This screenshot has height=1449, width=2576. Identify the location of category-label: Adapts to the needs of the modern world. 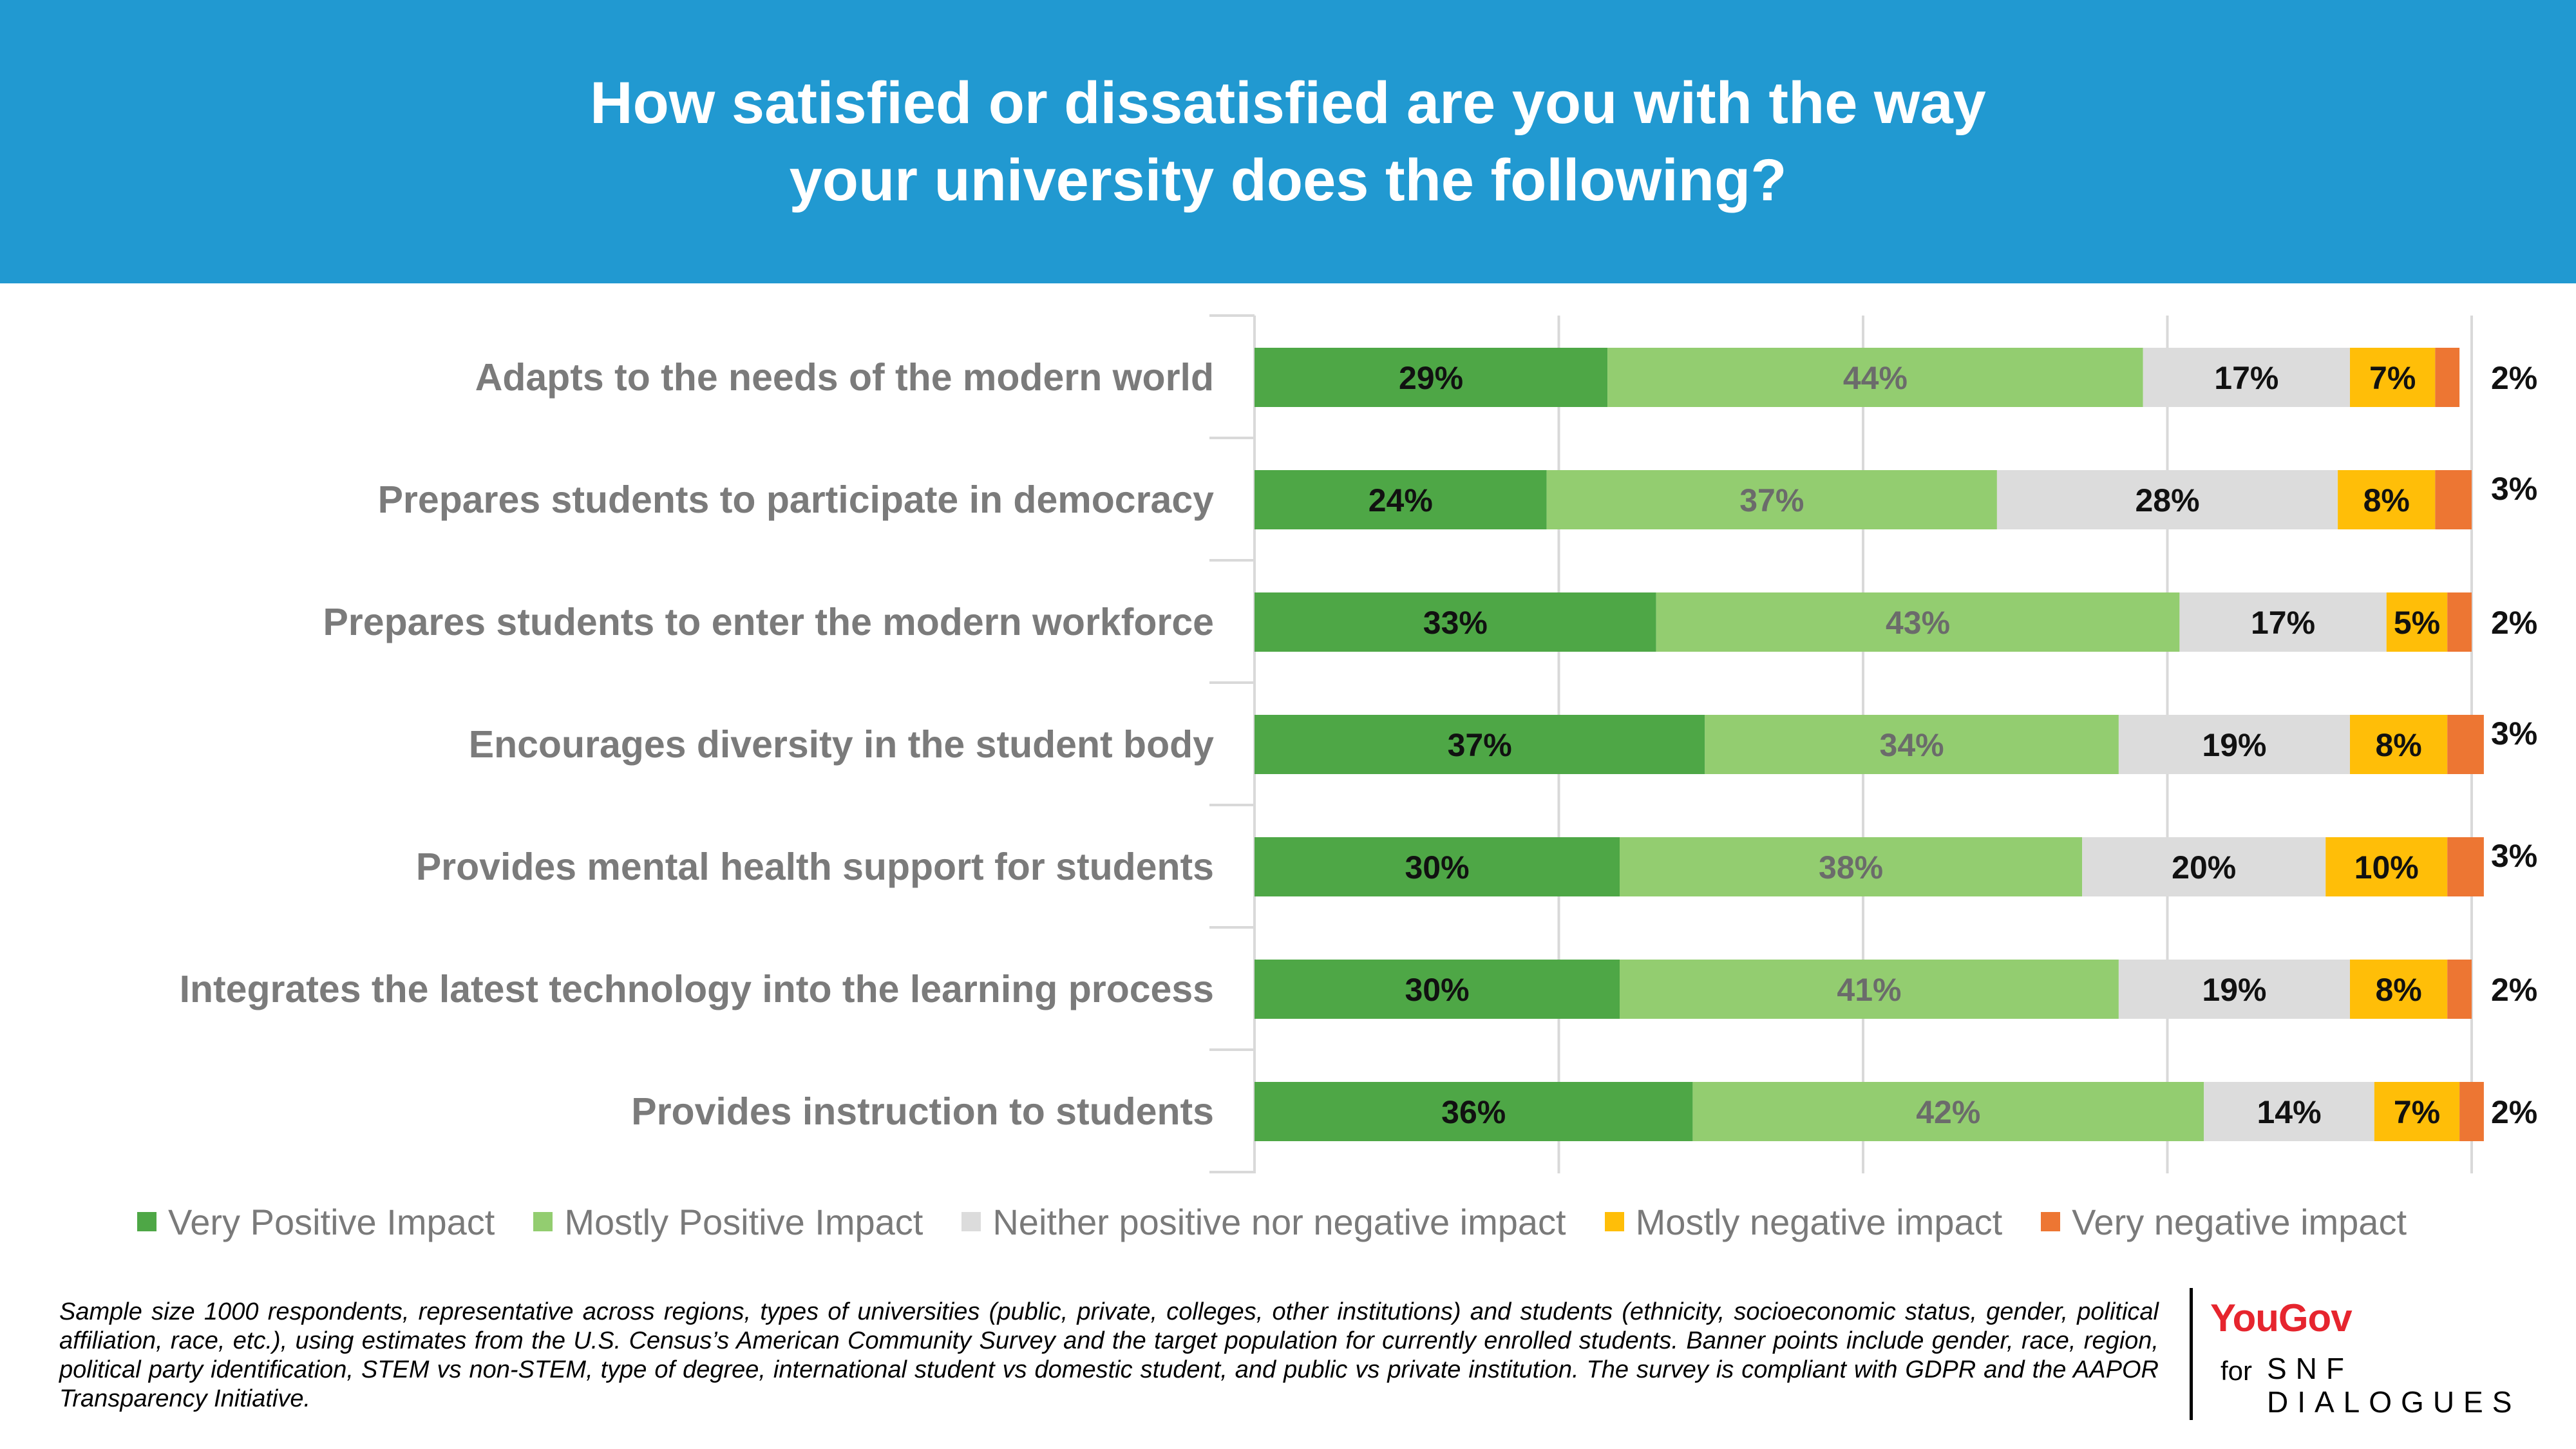
(845, 378).